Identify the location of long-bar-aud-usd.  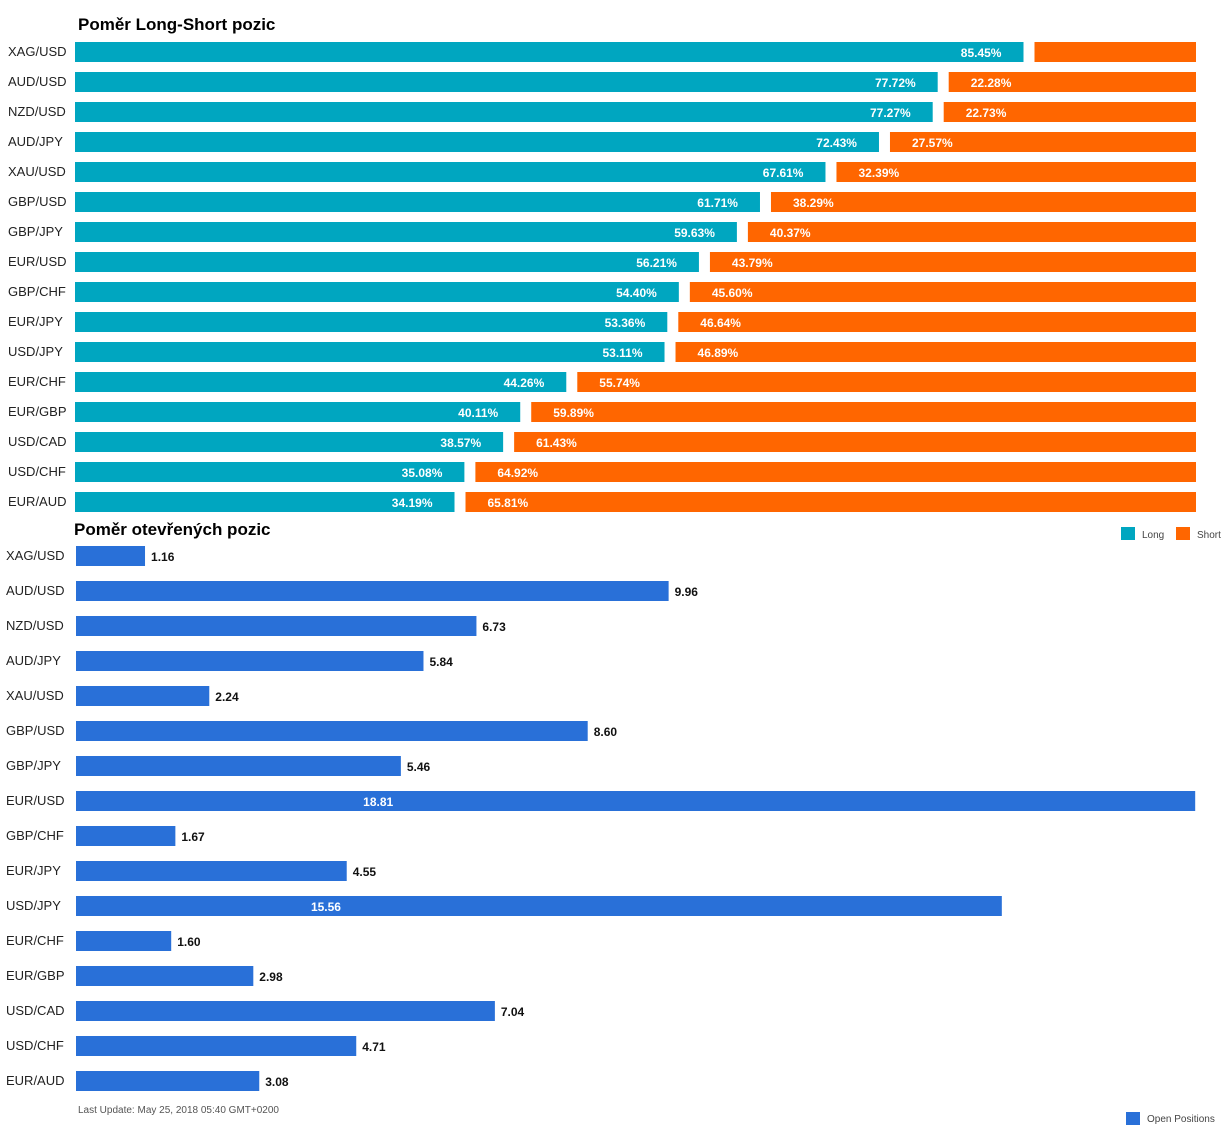
(506, 82).